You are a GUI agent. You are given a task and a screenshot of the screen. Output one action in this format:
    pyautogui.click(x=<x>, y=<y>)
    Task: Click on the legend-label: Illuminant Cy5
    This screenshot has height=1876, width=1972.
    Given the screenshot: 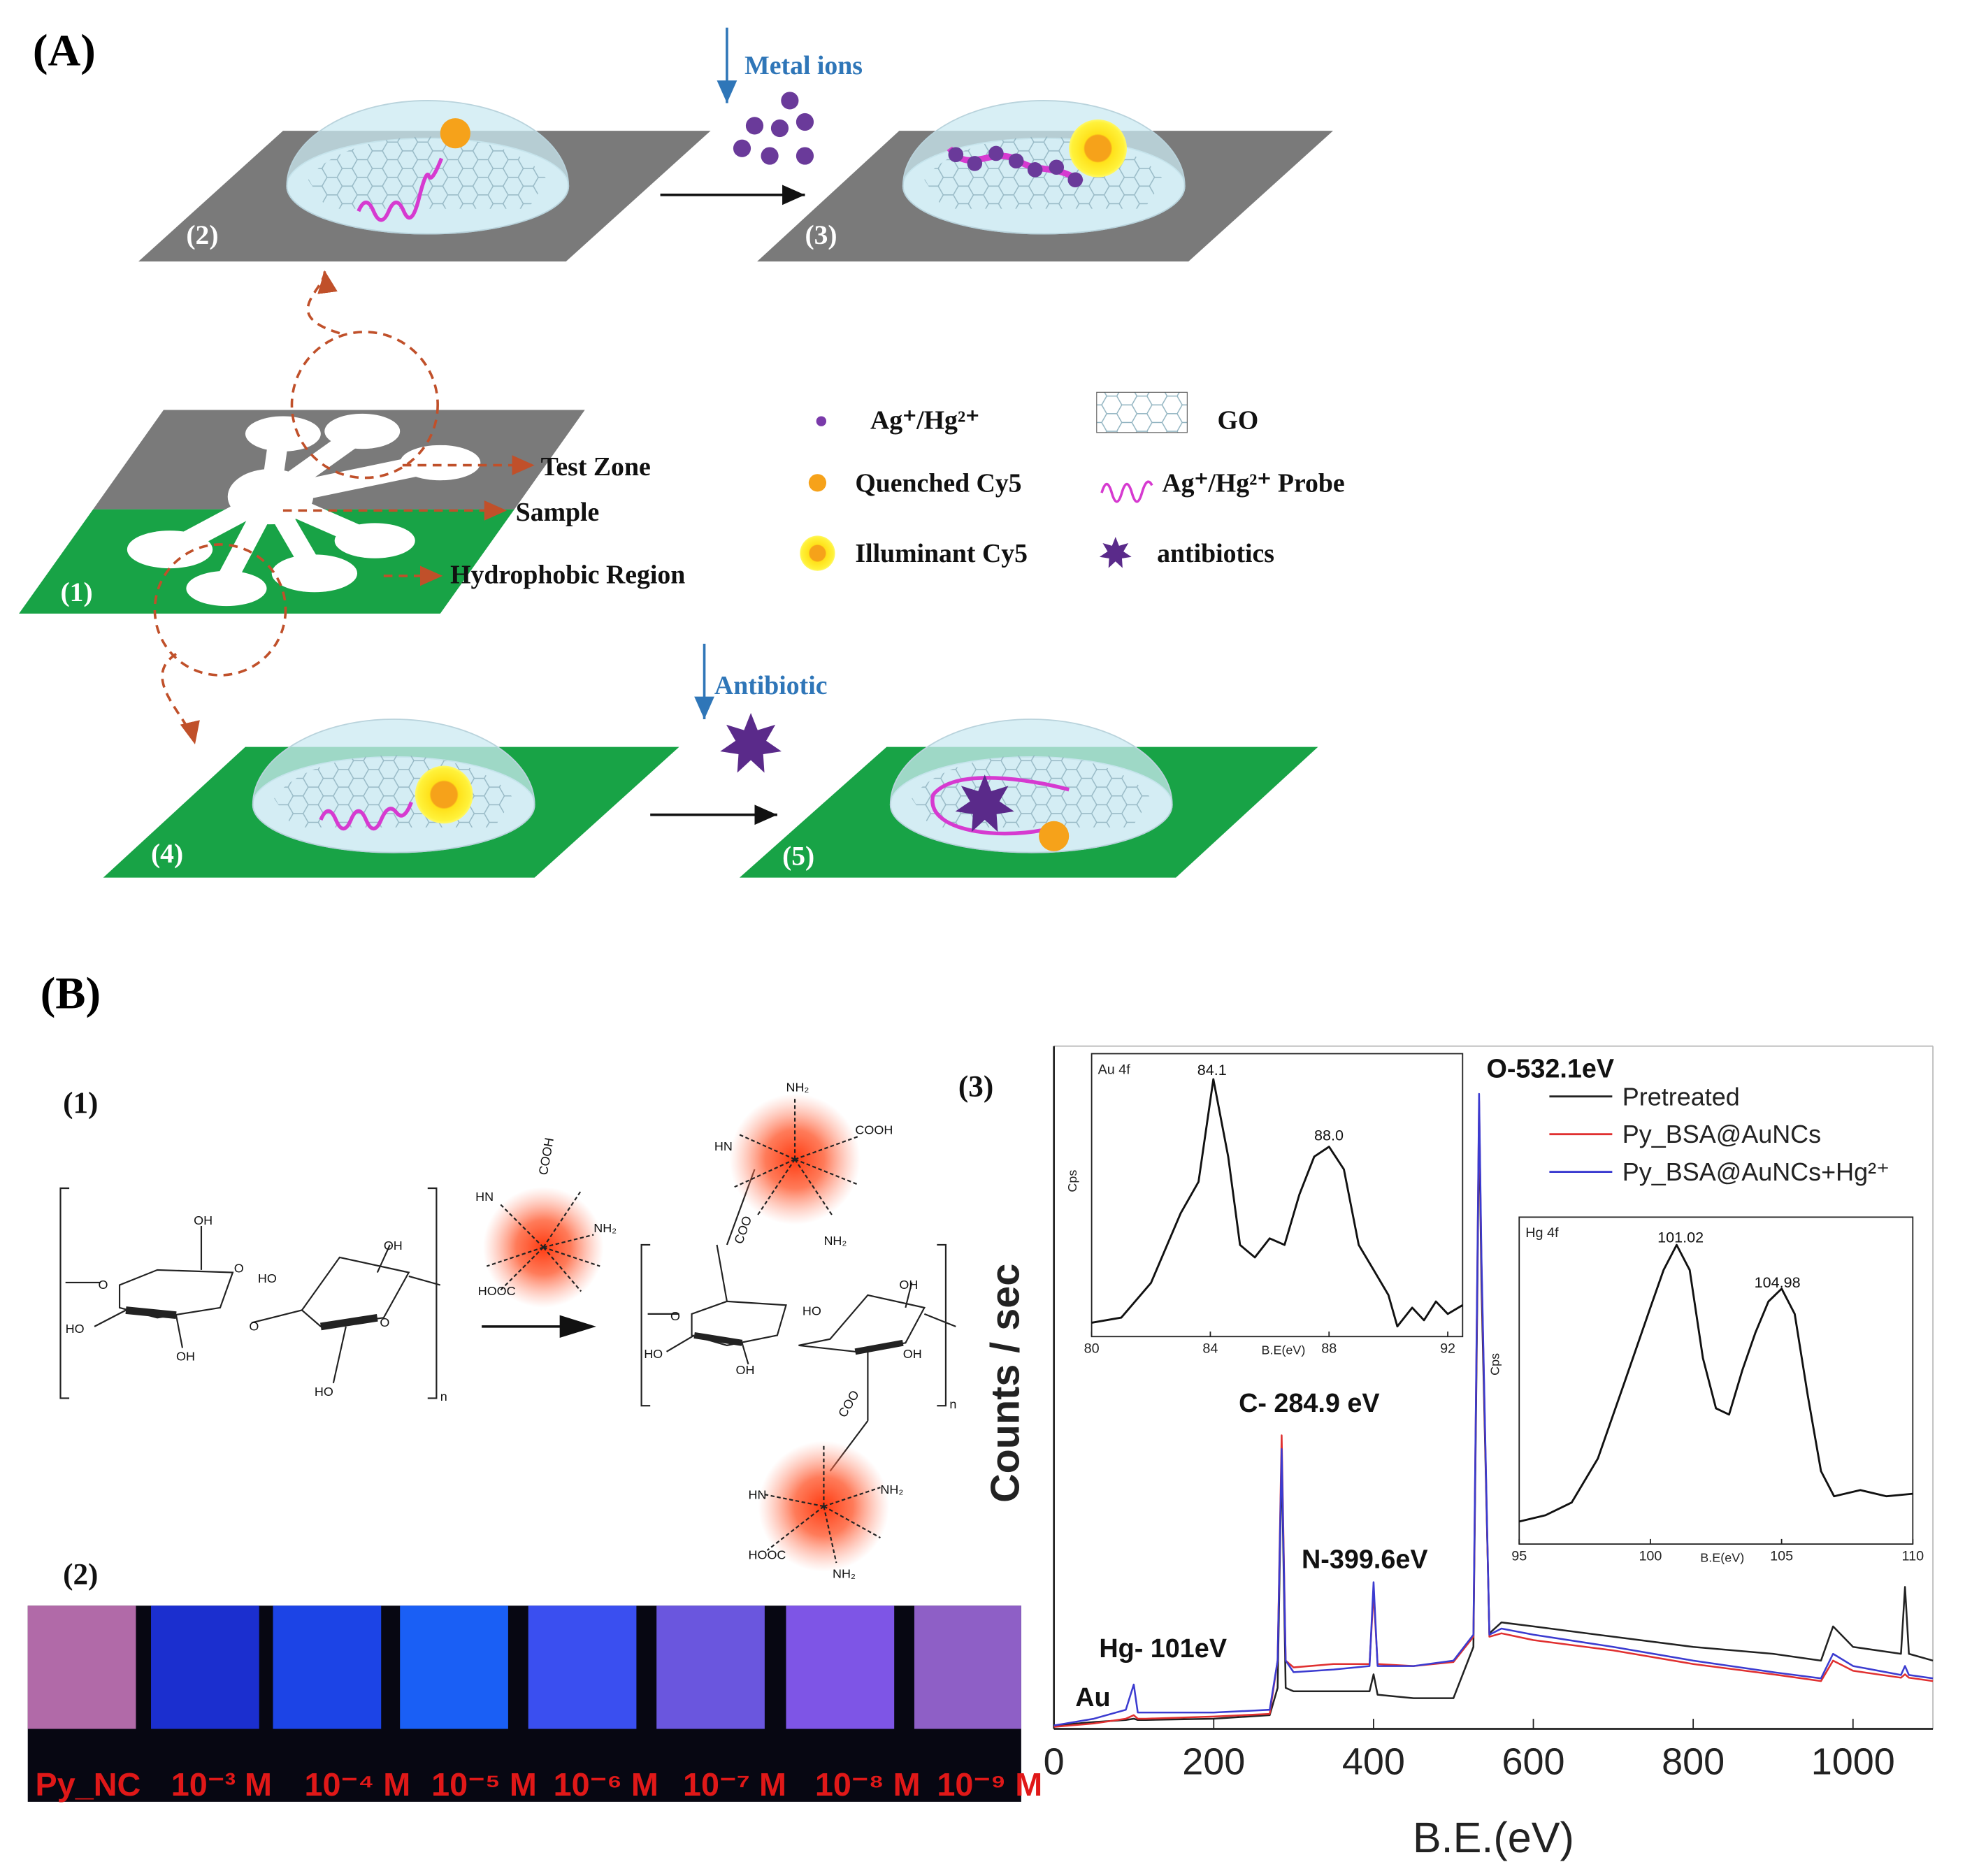 What is the action you would take?
    pyautogui.click(x=941, y=553)
    